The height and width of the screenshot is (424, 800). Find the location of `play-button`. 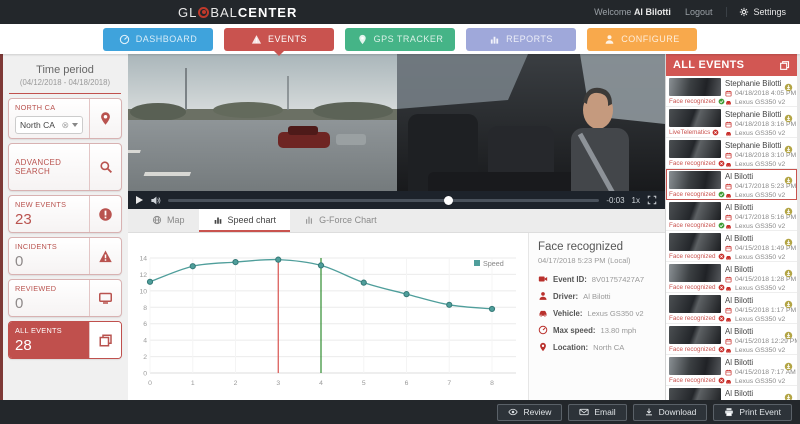

play-button is located at coordinates (139, 200).